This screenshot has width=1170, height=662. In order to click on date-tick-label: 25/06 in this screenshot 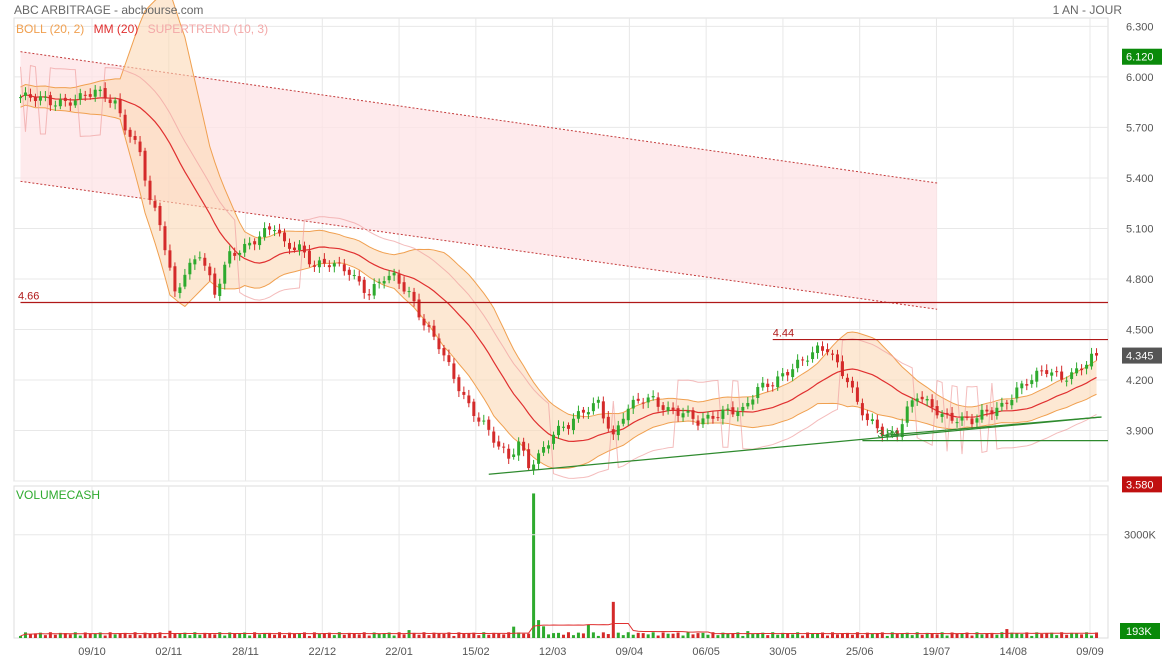, I will do `click(860, 652)`.